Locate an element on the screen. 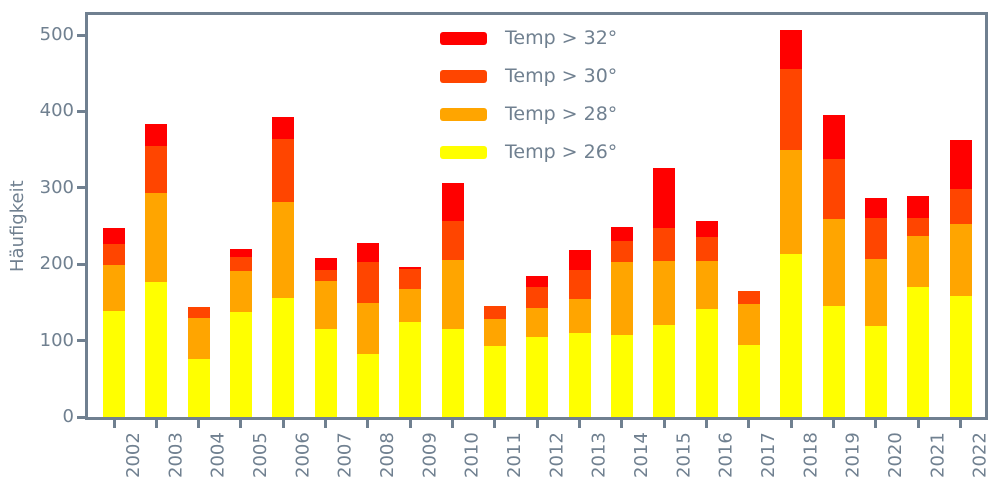  bar-2017-segment-temp-gt-30temp-gt- is located at coordinates (748, 297).